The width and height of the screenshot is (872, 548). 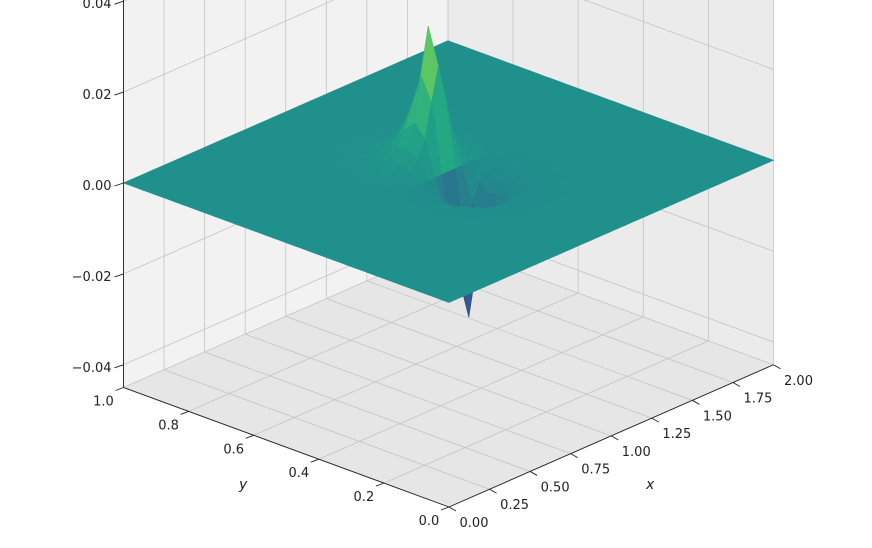 What do you see at coordinates (676, 434) in the screenshot?
I see `x-tick-label: 1.25` at bounding box center [676, 434].